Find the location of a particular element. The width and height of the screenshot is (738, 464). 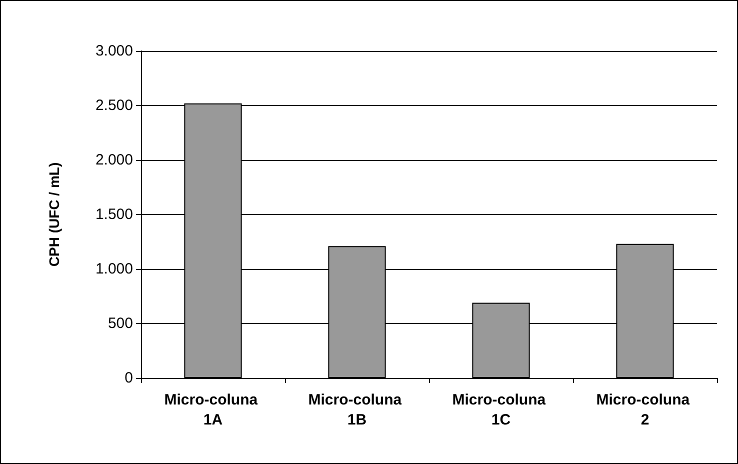

y-axis-title: CPH (UFC / mL) is located at coordinates (54, 214).